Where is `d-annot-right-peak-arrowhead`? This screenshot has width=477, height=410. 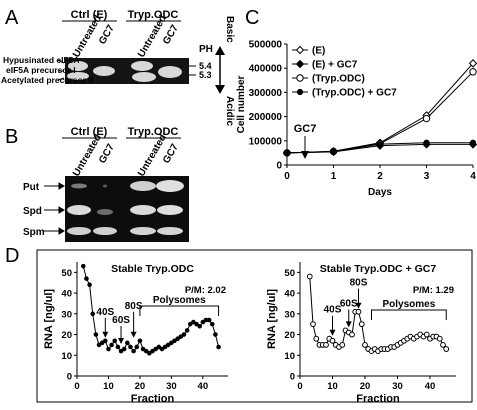
d-annot-right-peak-arrowhead is located at coordinates (358, 305).